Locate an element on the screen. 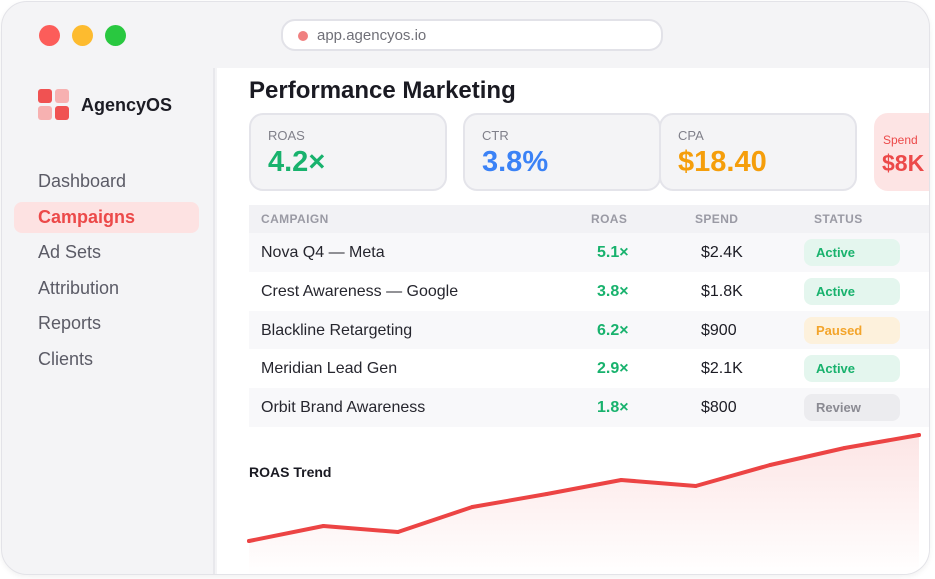 The height and width of the screenshot is (579, 935). kpi-card-cpa: CPA $18.40 is located at coordinates (758, 152).